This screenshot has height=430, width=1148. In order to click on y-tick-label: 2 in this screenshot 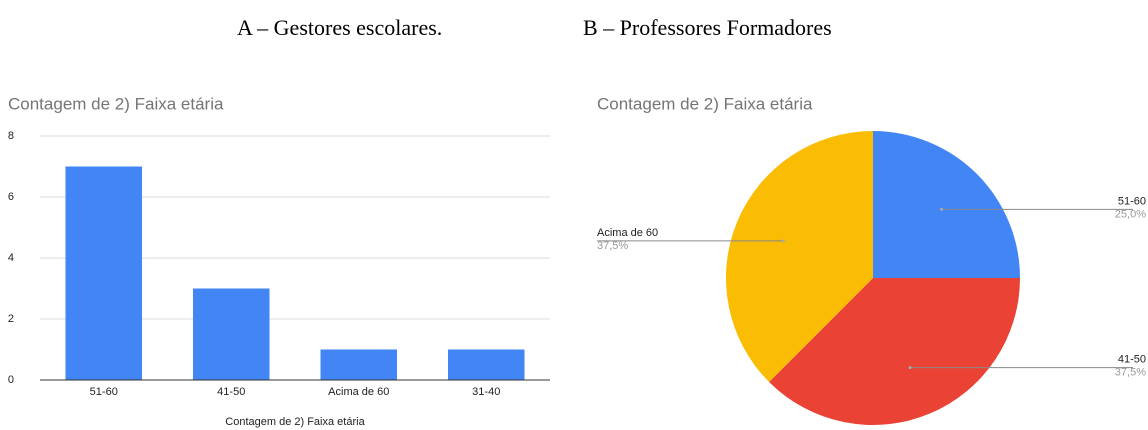, I will do `click(11, 319)`.